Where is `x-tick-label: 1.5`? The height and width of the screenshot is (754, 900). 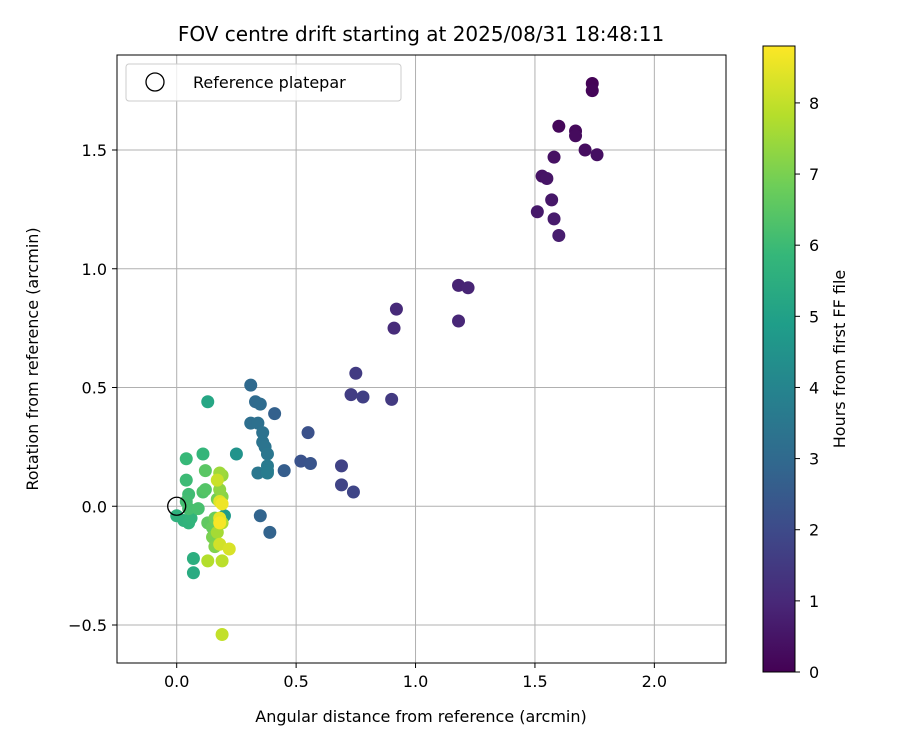
x-tick-label: 1.5 is located at coordinates (534, 681).